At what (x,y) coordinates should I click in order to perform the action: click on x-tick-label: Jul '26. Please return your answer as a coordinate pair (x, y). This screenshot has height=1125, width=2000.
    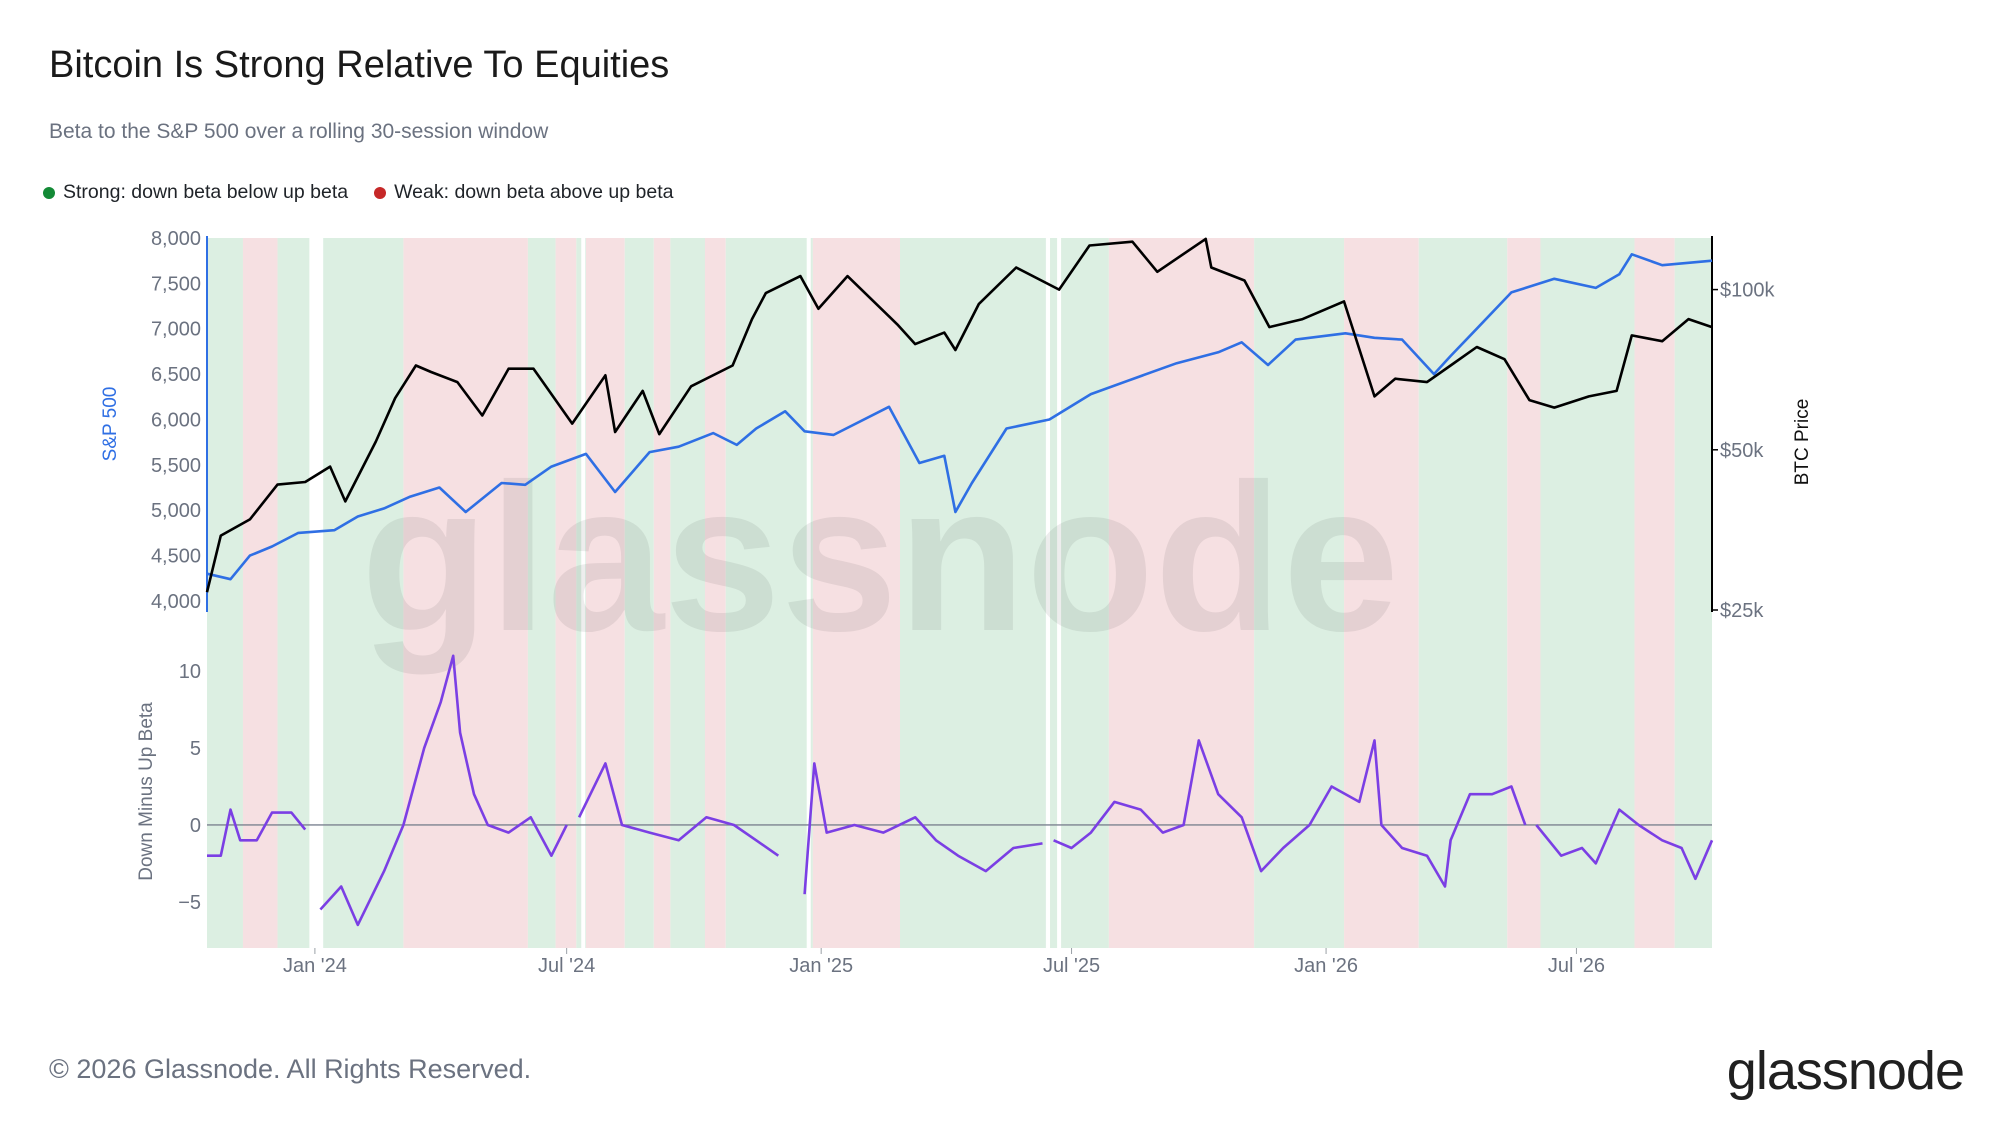
    Looking at the image, I should click on (1576, 966).